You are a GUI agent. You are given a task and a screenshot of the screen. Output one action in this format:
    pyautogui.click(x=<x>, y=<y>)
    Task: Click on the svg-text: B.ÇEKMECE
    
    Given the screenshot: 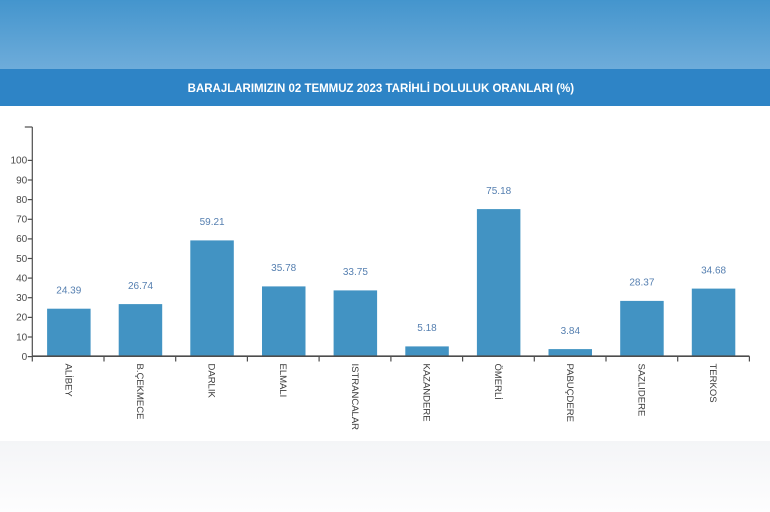 What is the action you would take?
    pyautogui.click(x=139, y=392)
    